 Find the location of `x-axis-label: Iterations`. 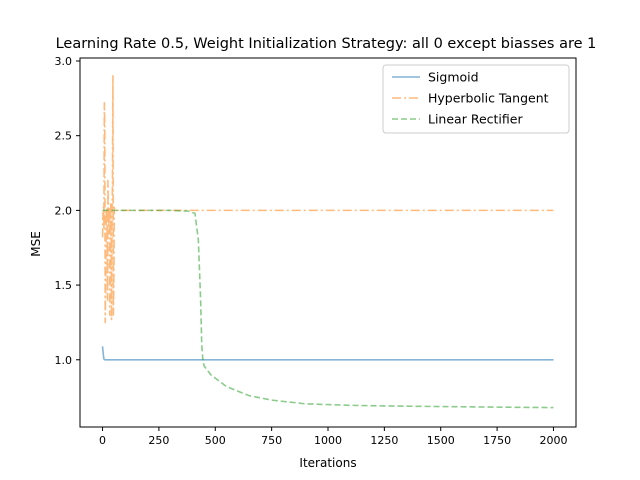

x-axis-label: Iterations is located at coordinates (327, 463).